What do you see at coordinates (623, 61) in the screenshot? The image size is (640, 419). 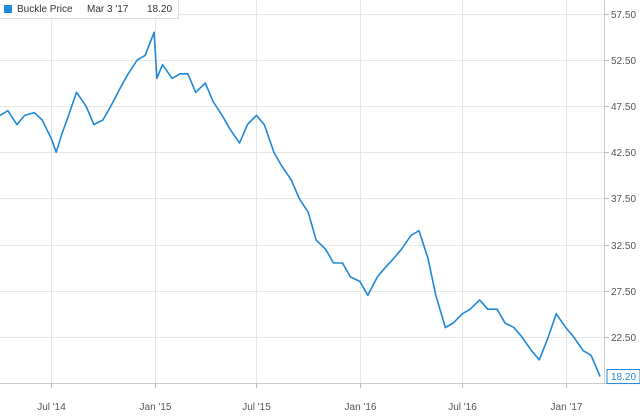 I see `y-tick-label: 52.50` at bounding box center [623, 61].